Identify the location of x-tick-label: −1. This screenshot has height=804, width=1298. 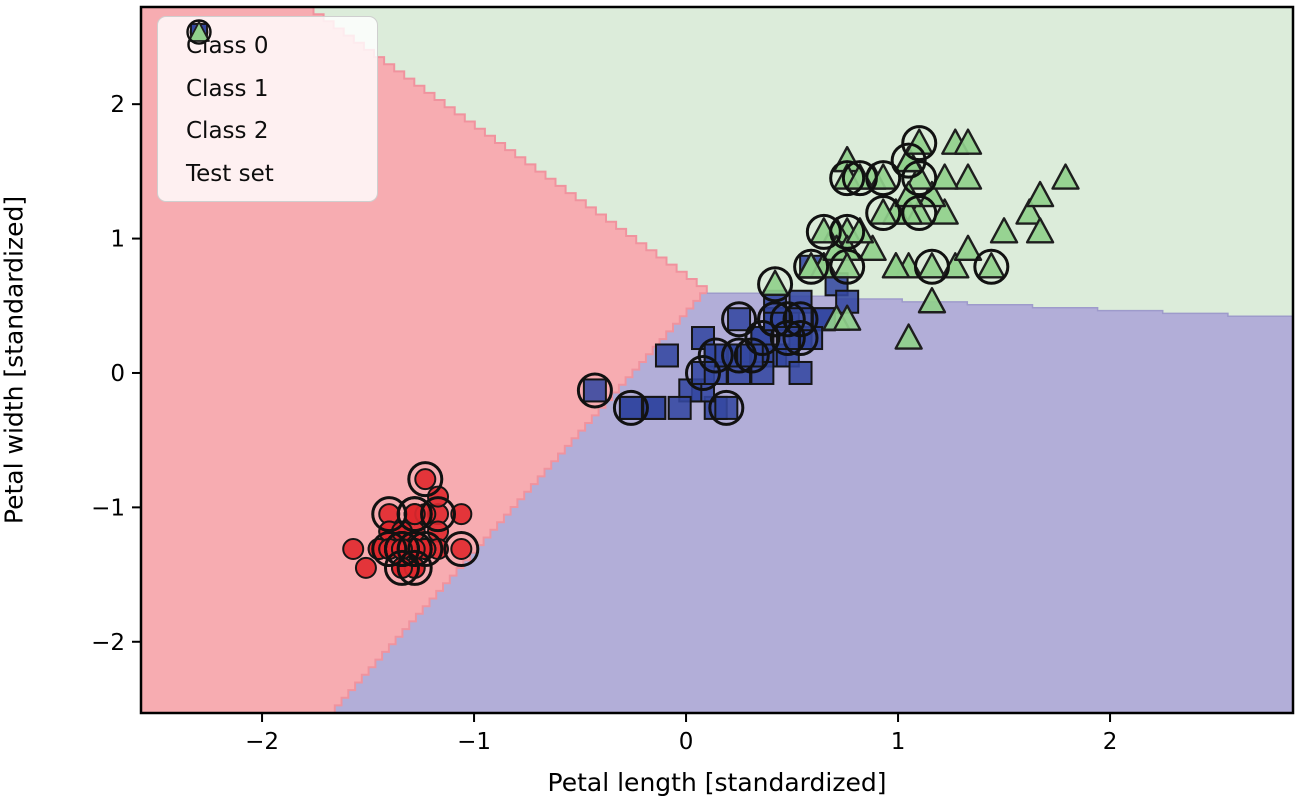
(474, 742).